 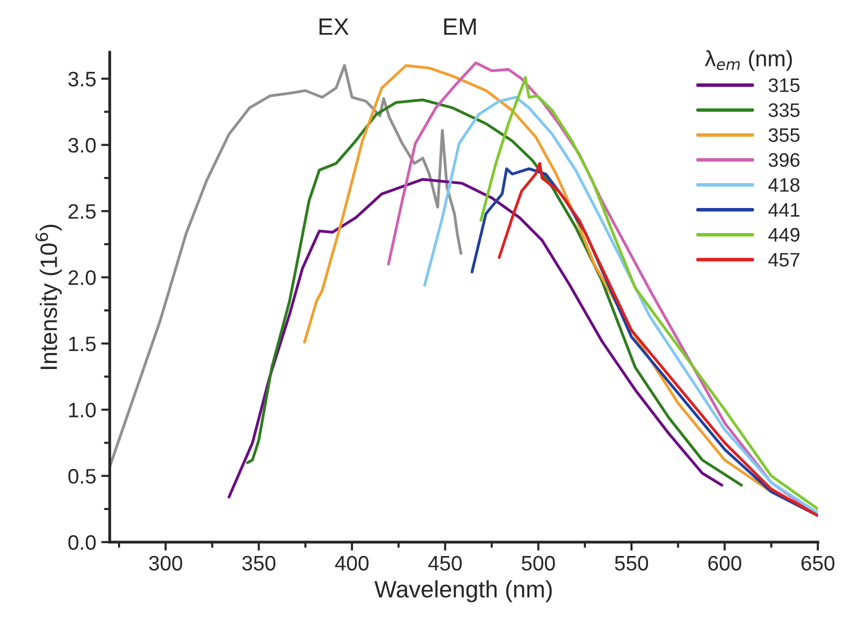 I want to click on x-tick-label: 400, so click(x=352, y=563).